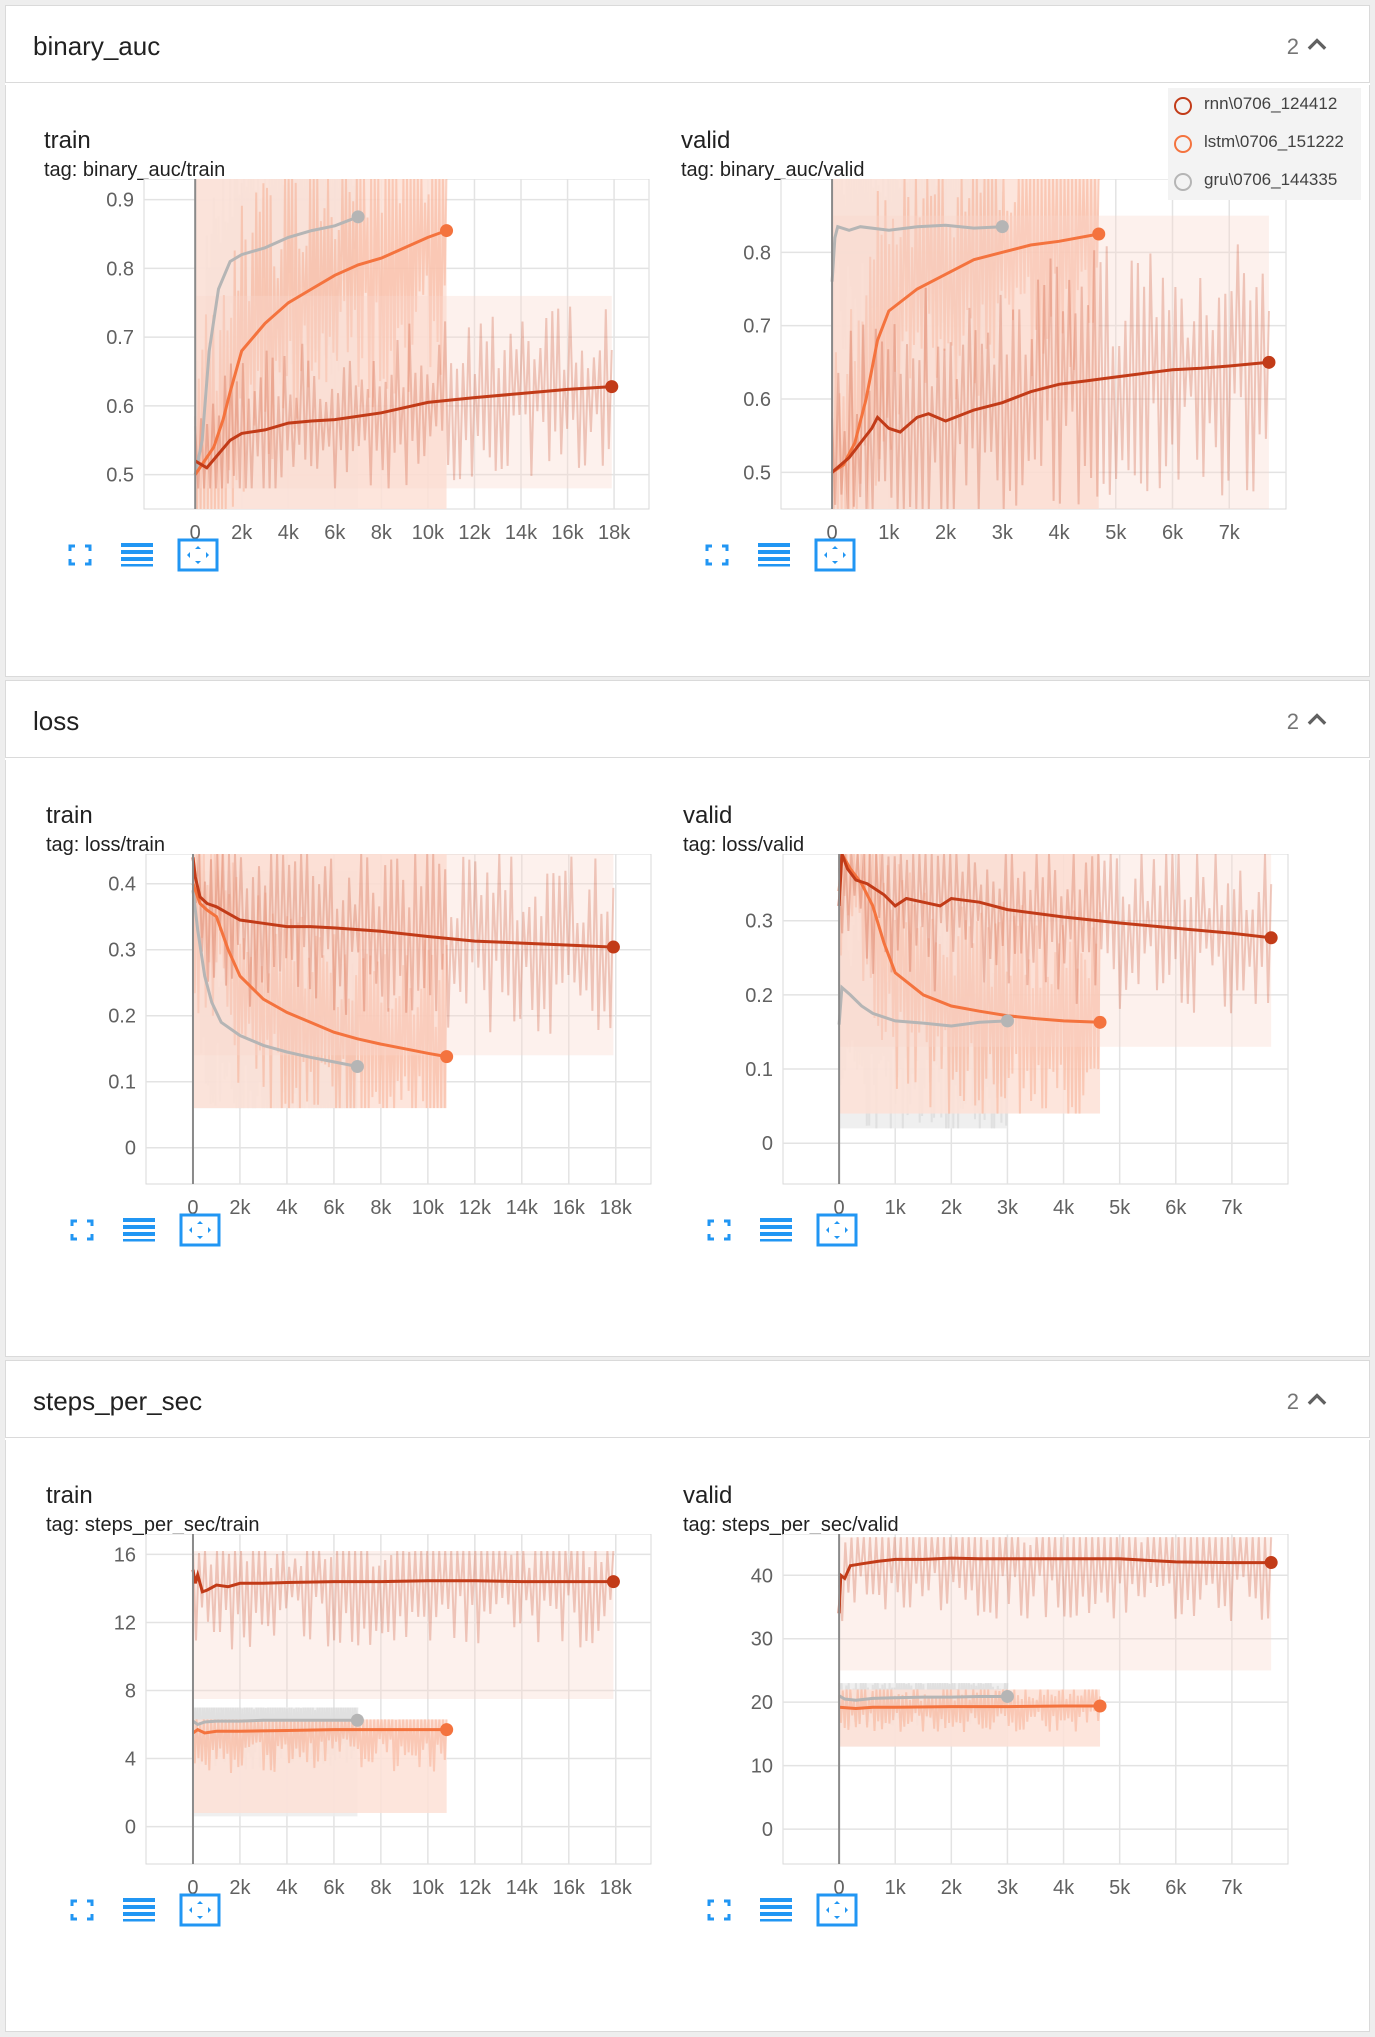 The height and width of the screenshot is (2037, 1375). I want to click on x-tick-label: 5k, so click(1120, 1205).